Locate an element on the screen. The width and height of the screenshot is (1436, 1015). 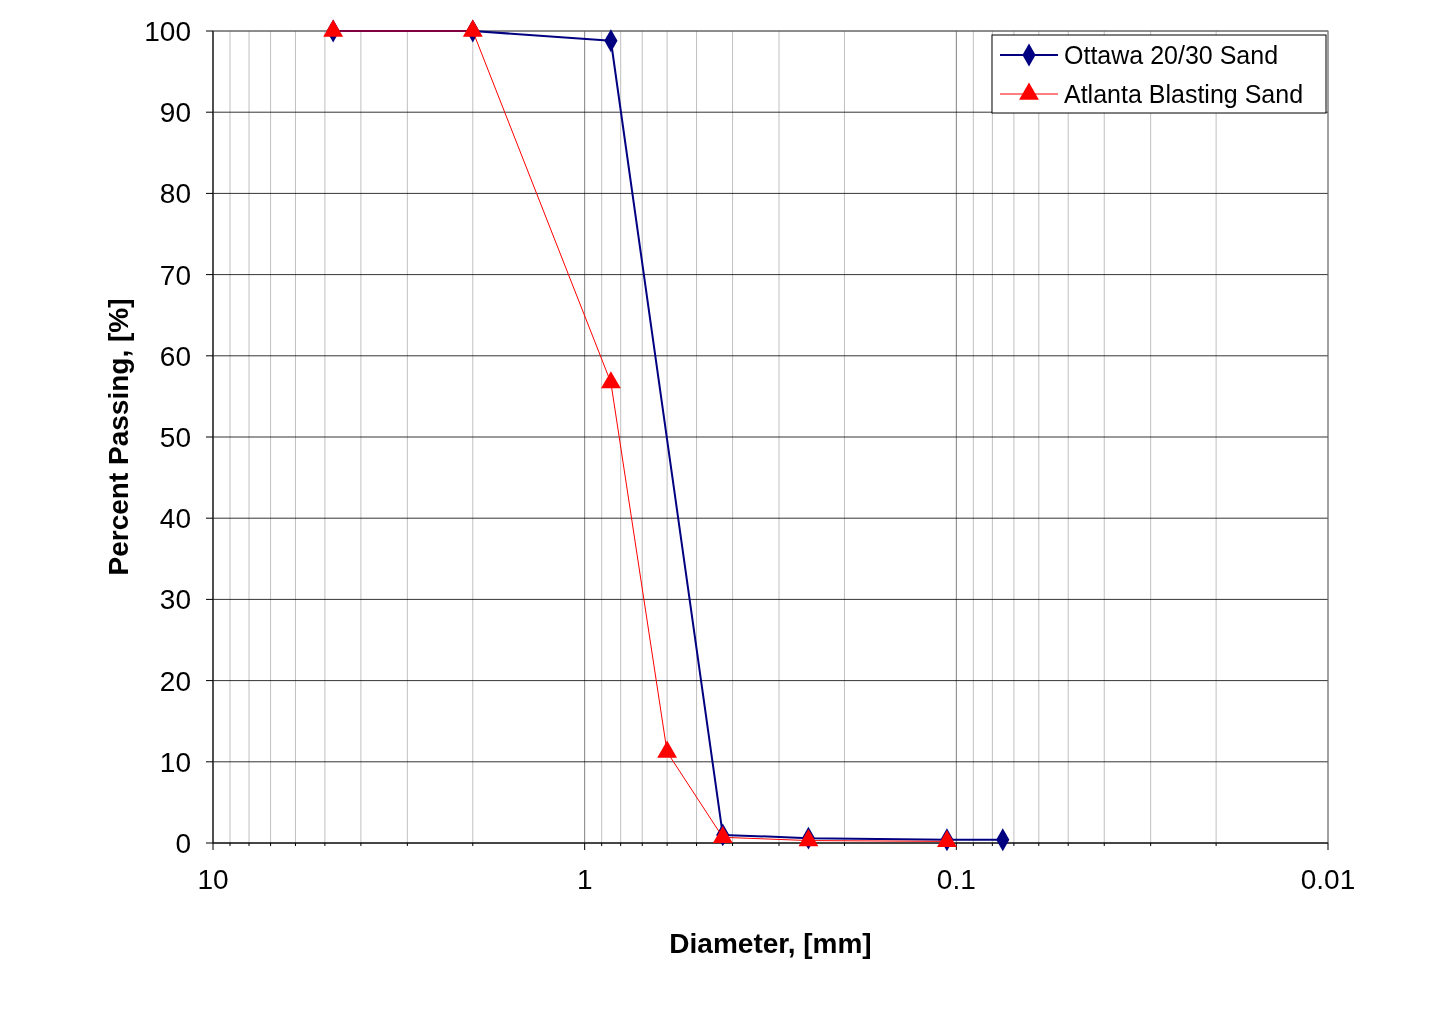
y-tick-label: 90 is located at coordinates (175, 113).